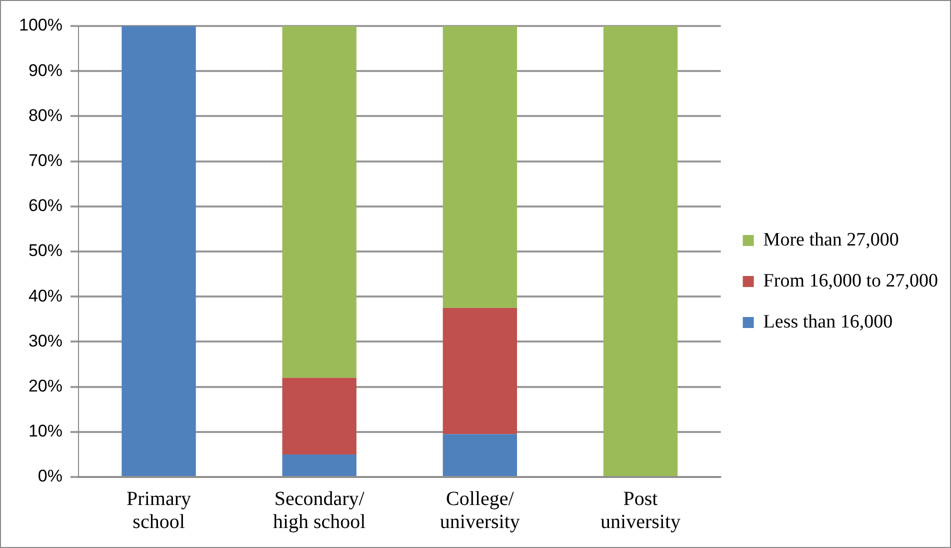  Describe the element at coordinates (828, 321) in the screenshot. I see `legend-label: Less than 16,000` at that location.